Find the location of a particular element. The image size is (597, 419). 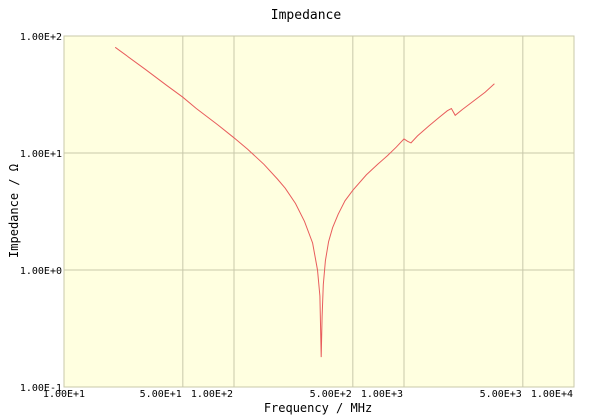

chart-title: Impedance is located at coordinates (306, 15).